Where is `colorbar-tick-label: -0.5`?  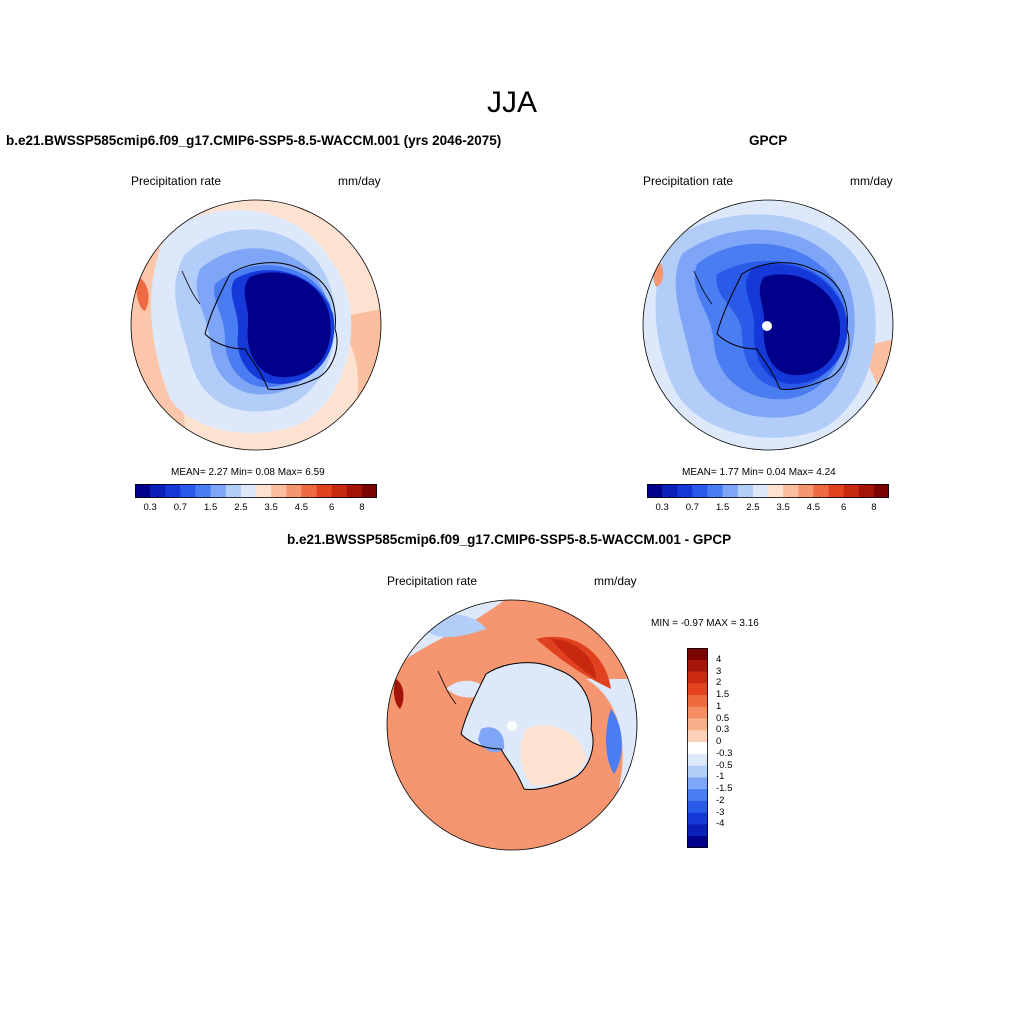 colorbar-tick-label: -0.5 is located at coordinates (724, 765).